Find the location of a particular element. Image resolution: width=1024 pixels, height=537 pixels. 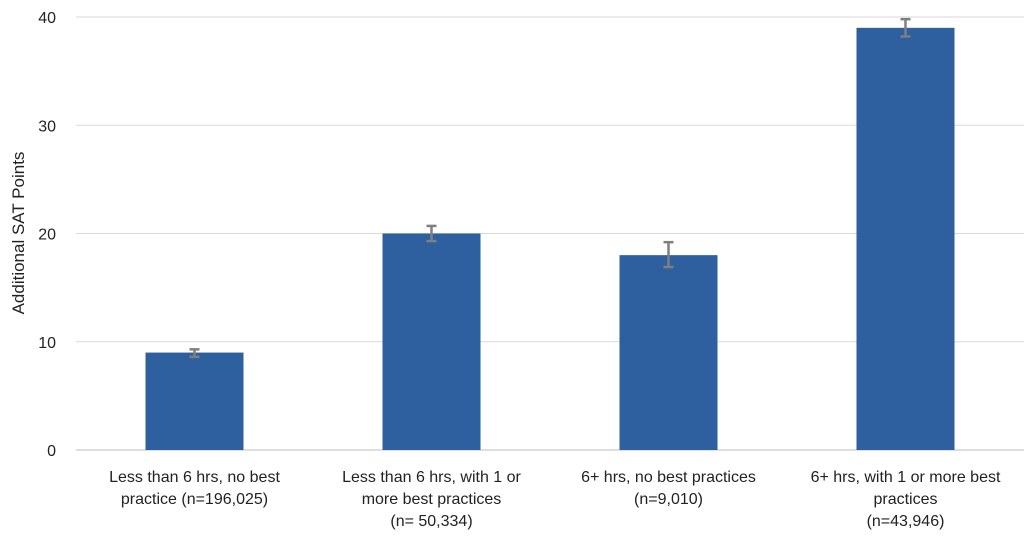

y-tick-label: 40 is located at coordinates (47, 18).